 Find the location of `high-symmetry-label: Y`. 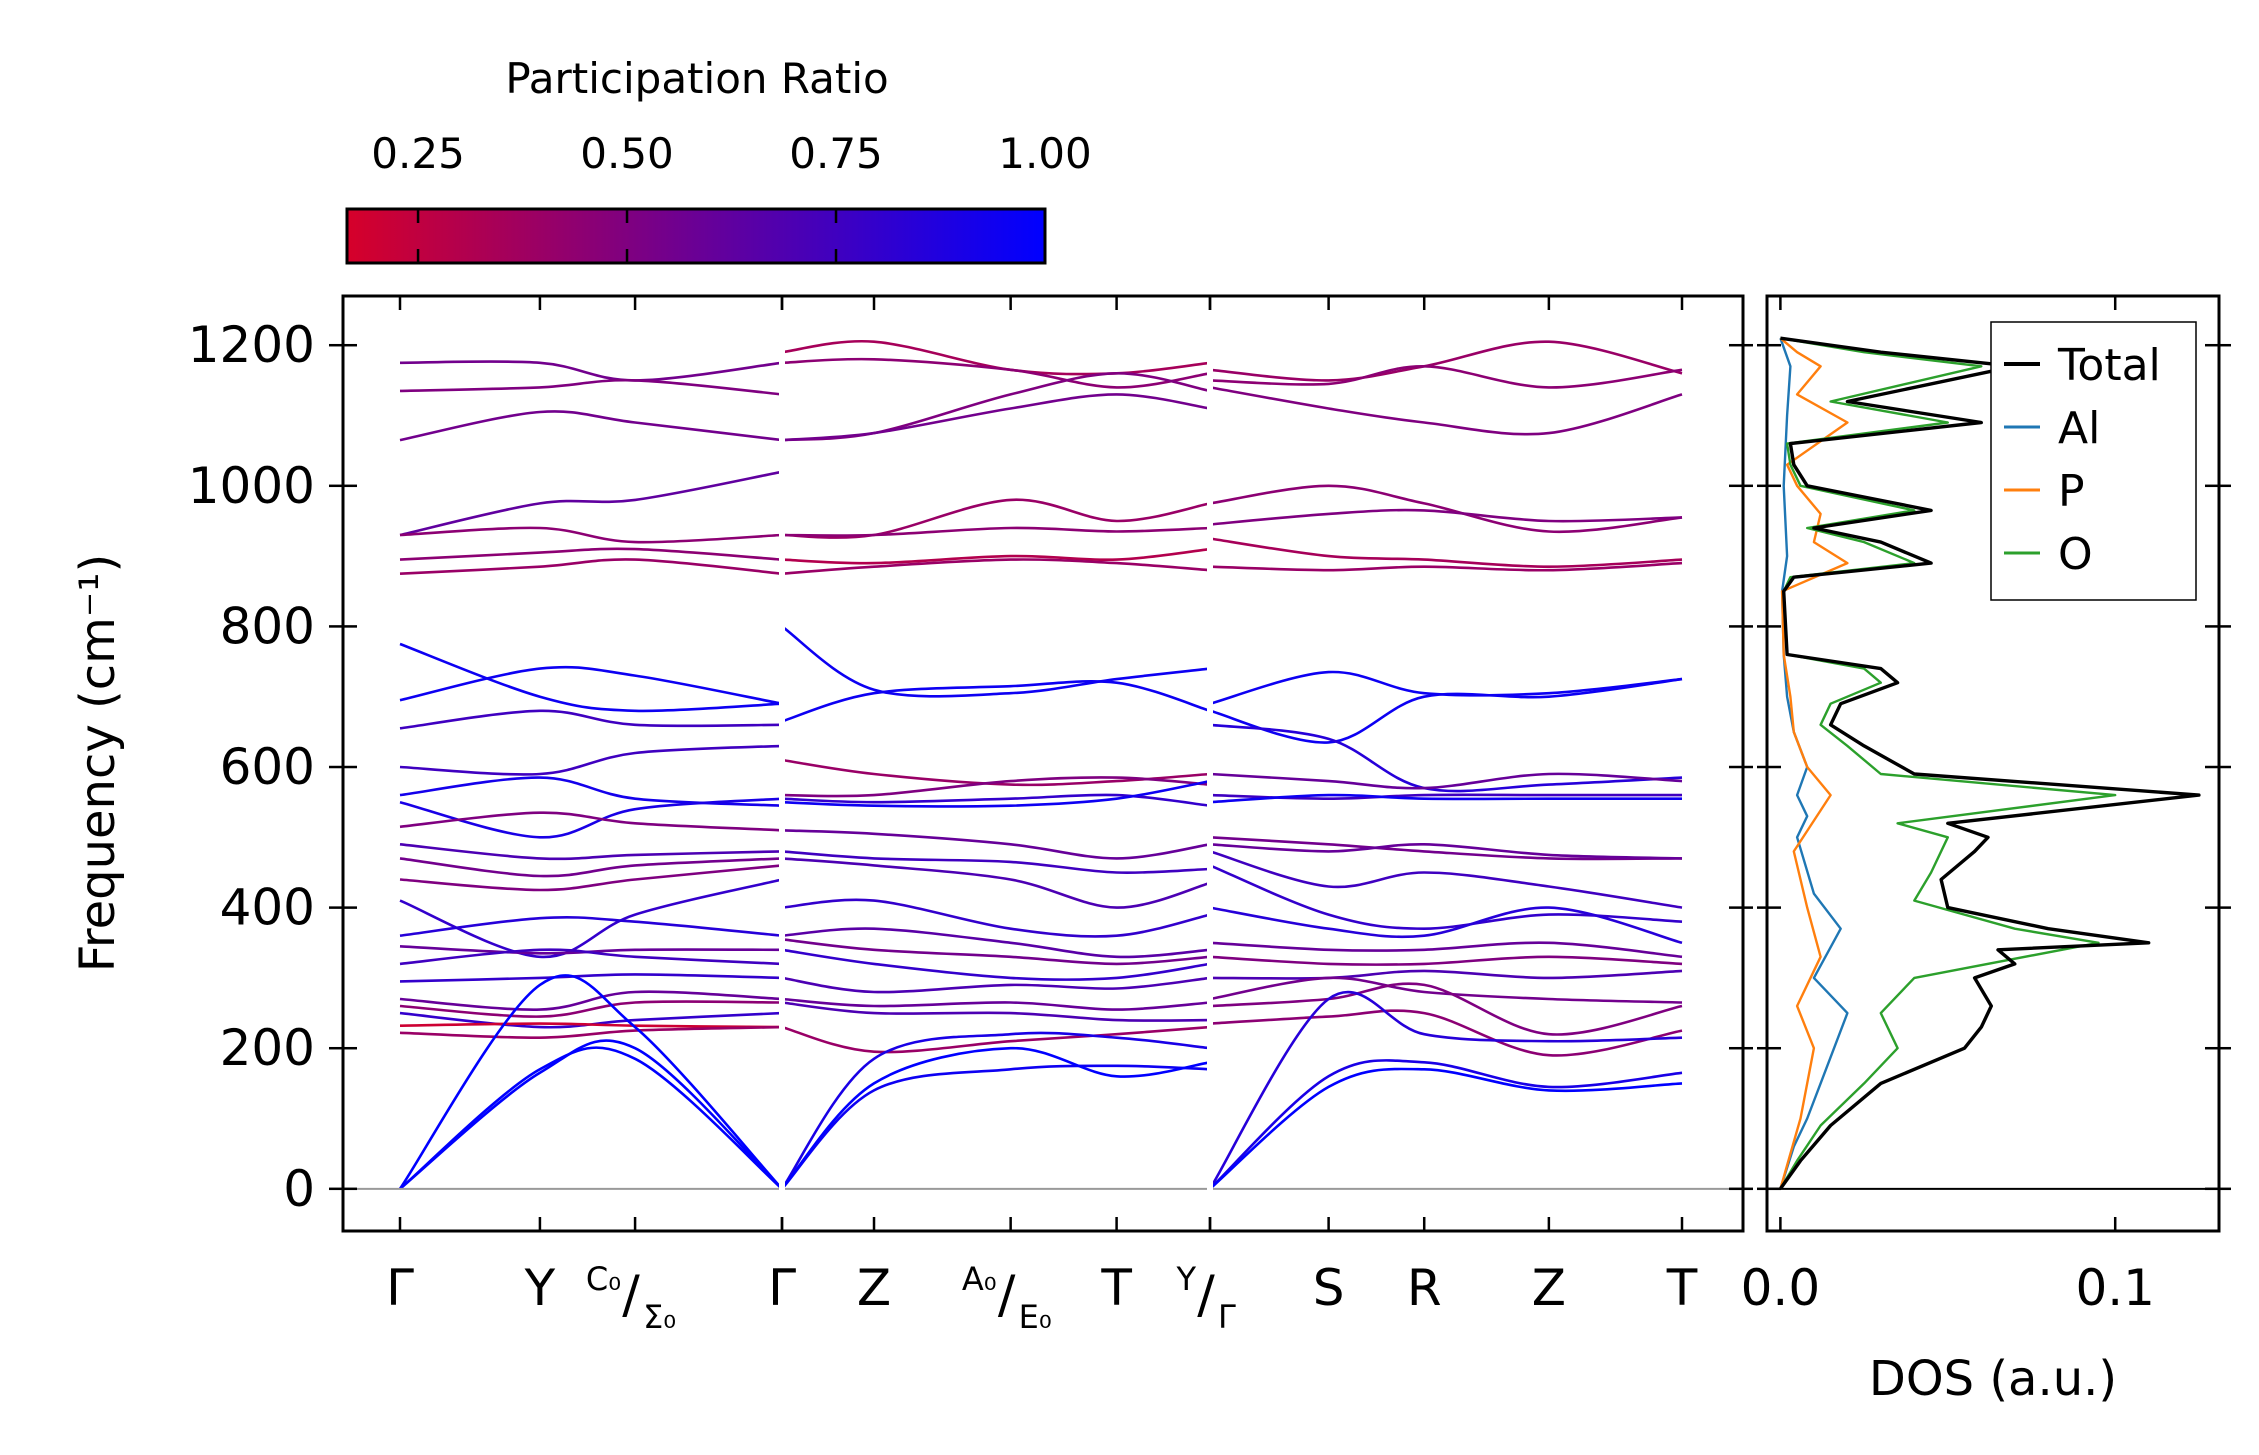

high-symmetry-label: Y is located at coordinates (540, 1288).